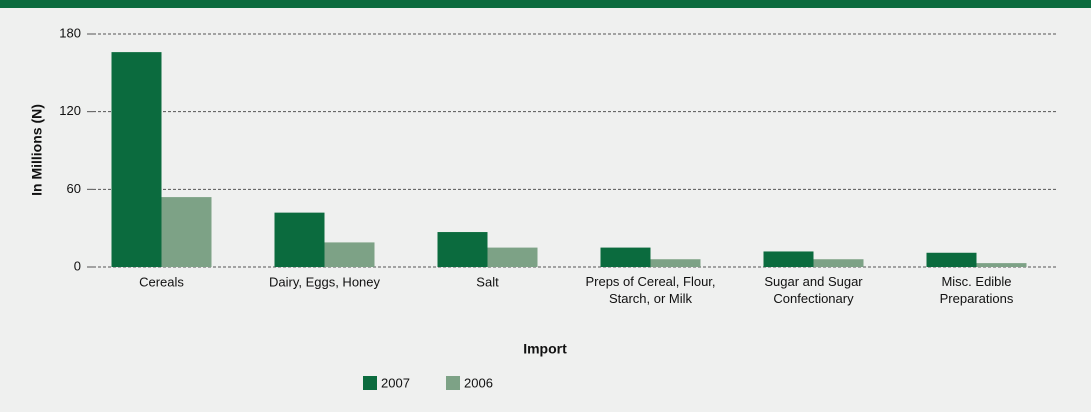 This screenshot has width=1091, height=412. Describe the element at coordinates (74, 188) in the screenshot. I see `y-tick-label: 60` at that location.